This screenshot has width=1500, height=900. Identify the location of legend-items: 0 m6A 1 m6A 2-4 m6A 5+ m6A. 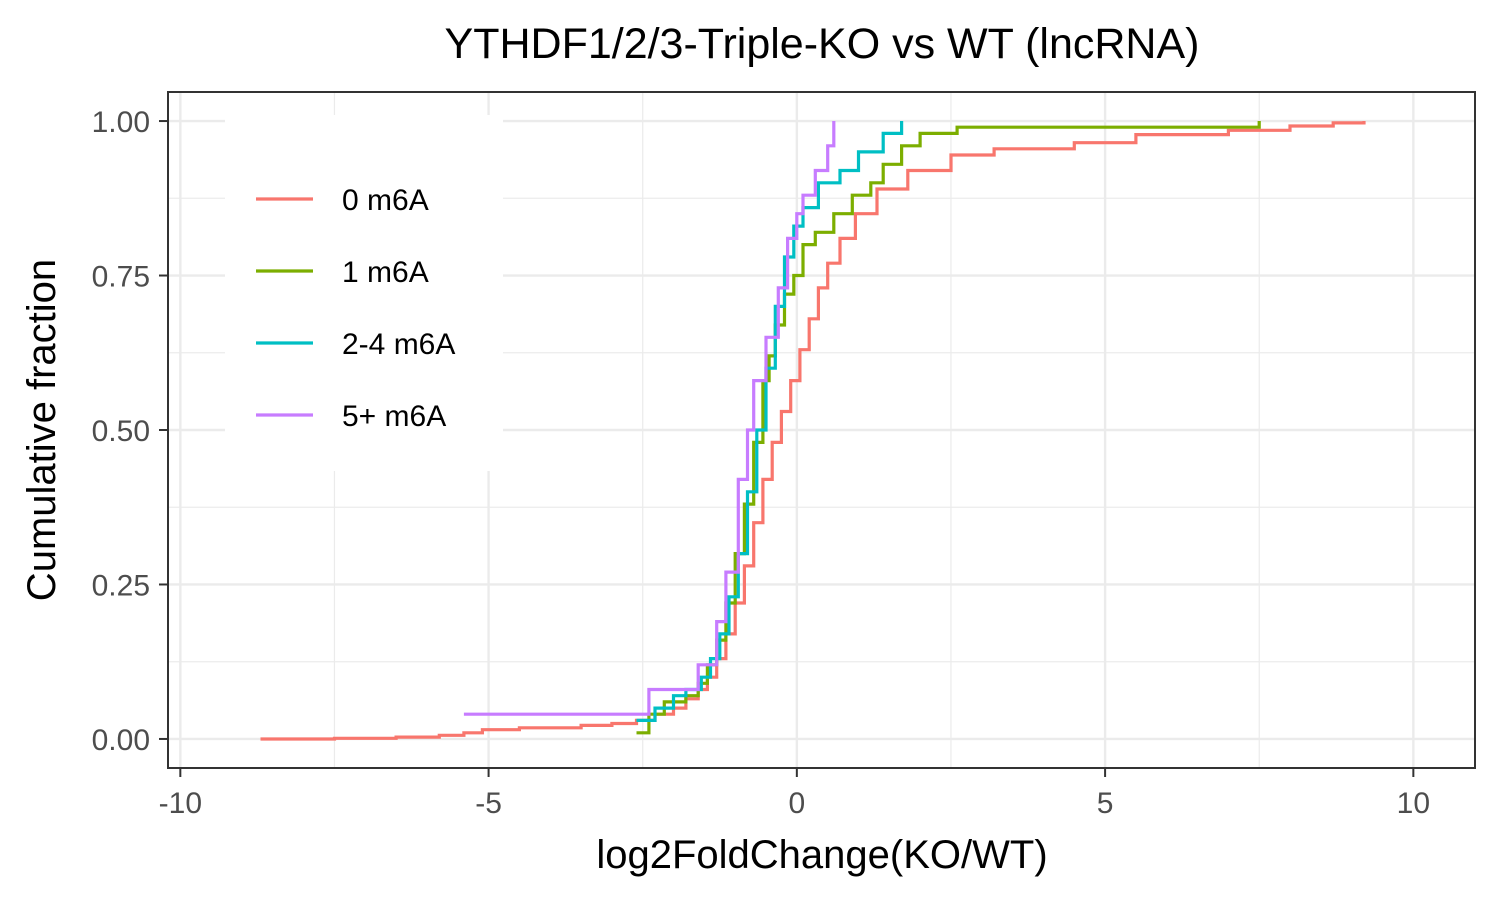
(355, 308).